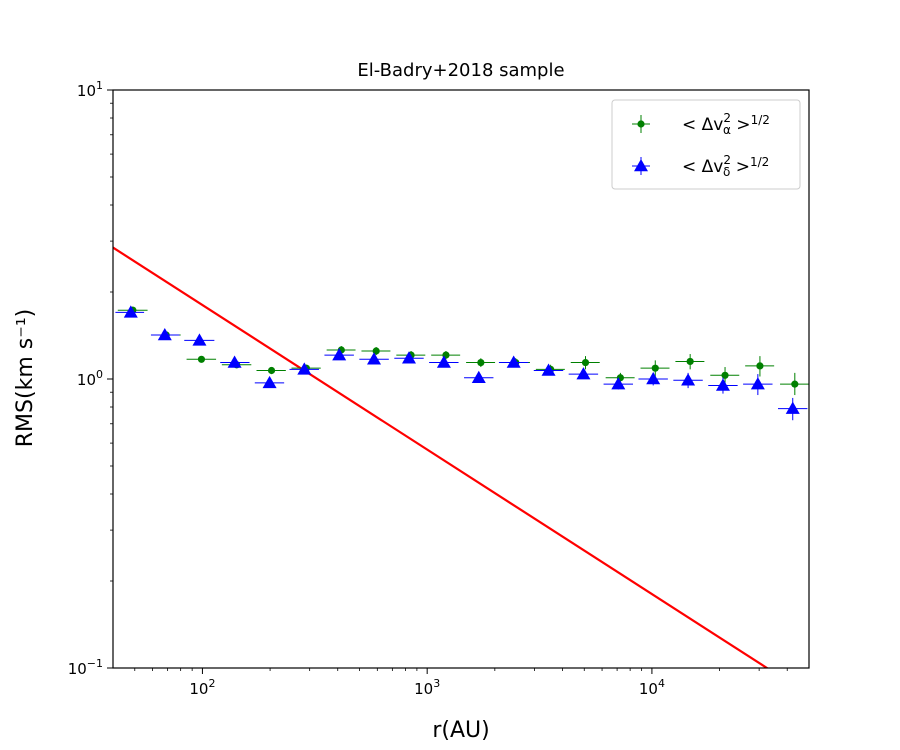 The height and width of the screenshot is (750, 900). Describe the element at coordinates (90, 378) in the screenshot. I see `y-tick-label-1: 10⁰` at that location.